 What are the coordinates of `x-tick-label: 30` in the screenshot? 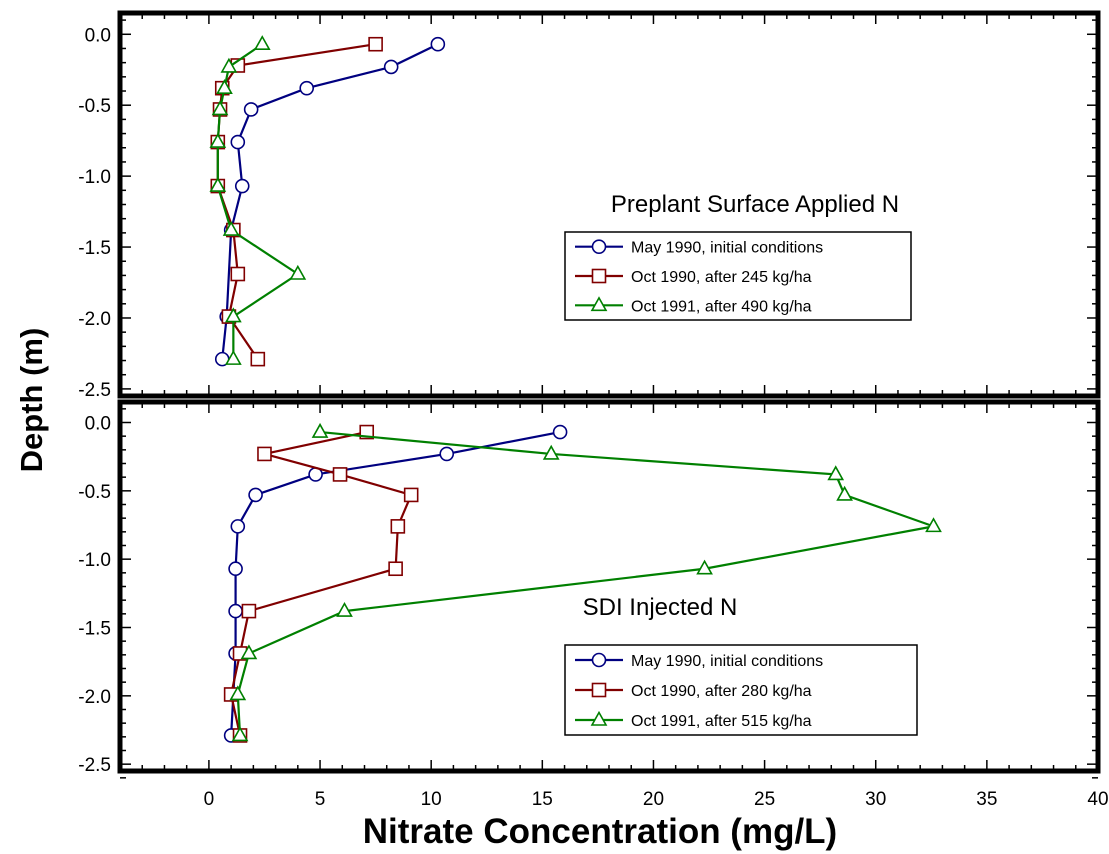 It's located at (875, 799).